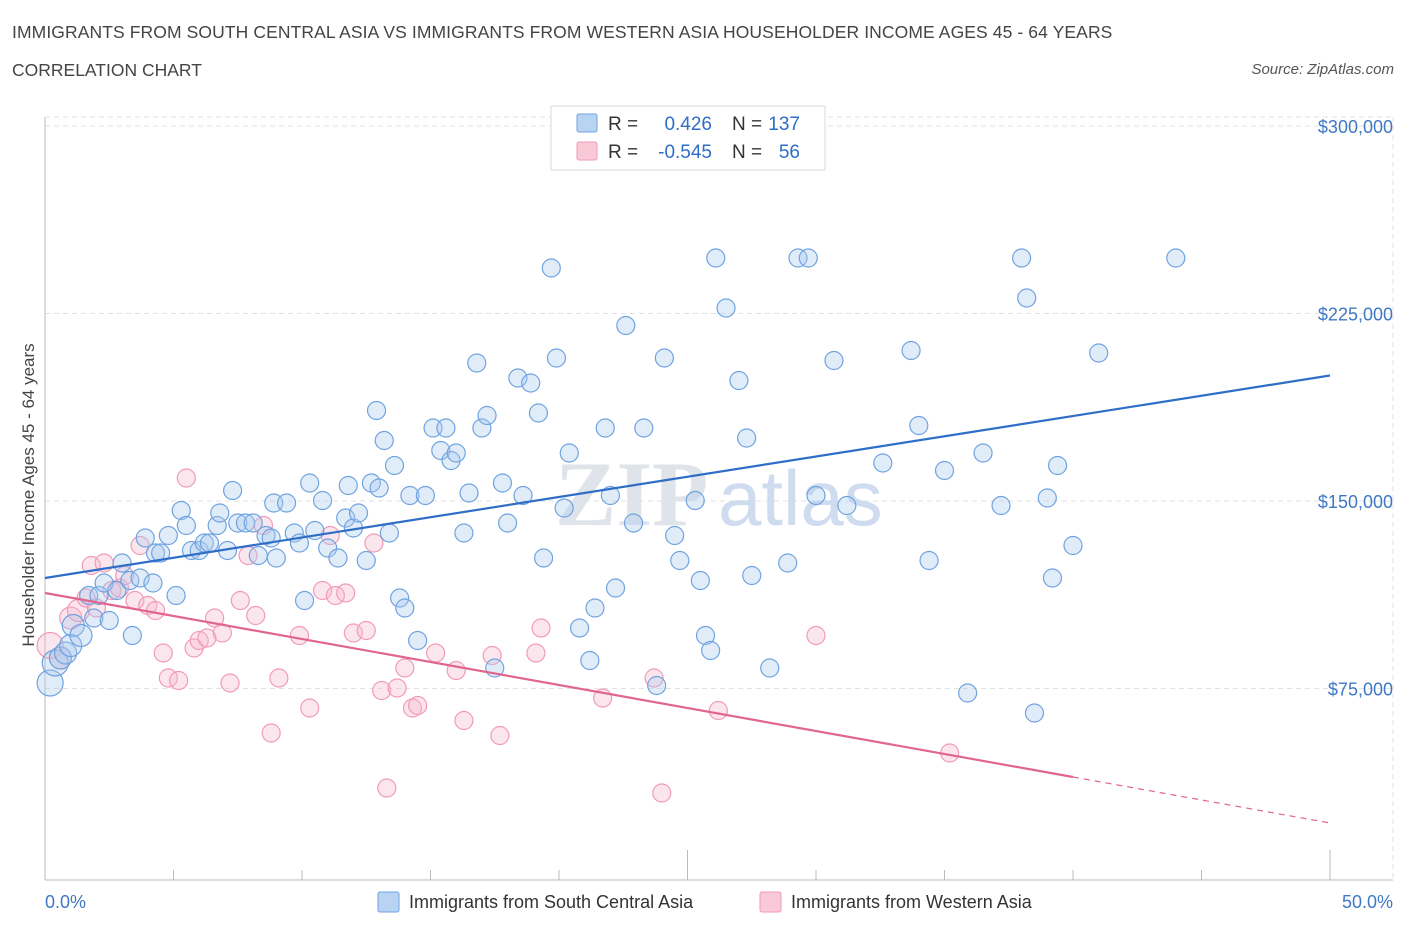 The width and height of the screenshot is (1406, 930). What do you see at coordinates (789, 152) in the screenshot?
I see `legend-n-value-2: 56` at bounding box center [789, 152].